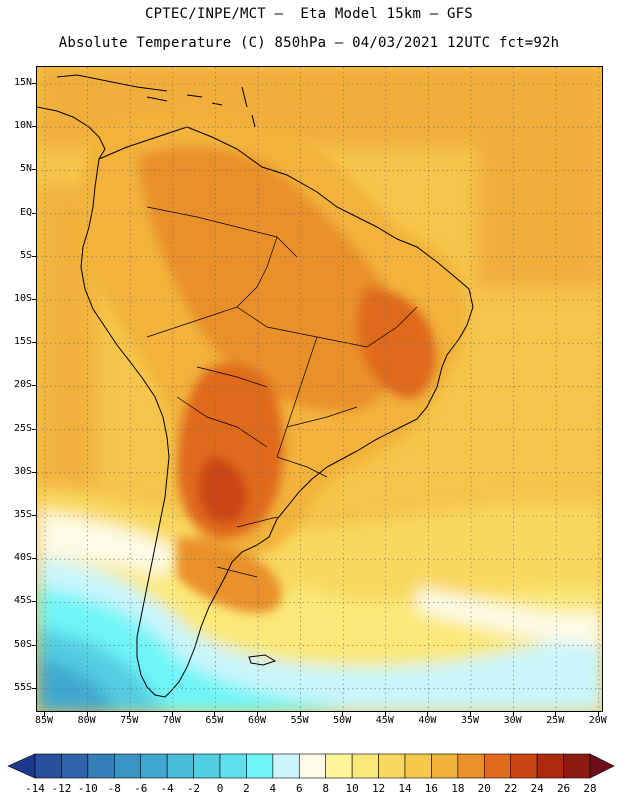 This screenshot has height=800, width=618. Describe the element at coordinates (22, 126) in the screenshot. I see `lat-label: 10N` at that location.